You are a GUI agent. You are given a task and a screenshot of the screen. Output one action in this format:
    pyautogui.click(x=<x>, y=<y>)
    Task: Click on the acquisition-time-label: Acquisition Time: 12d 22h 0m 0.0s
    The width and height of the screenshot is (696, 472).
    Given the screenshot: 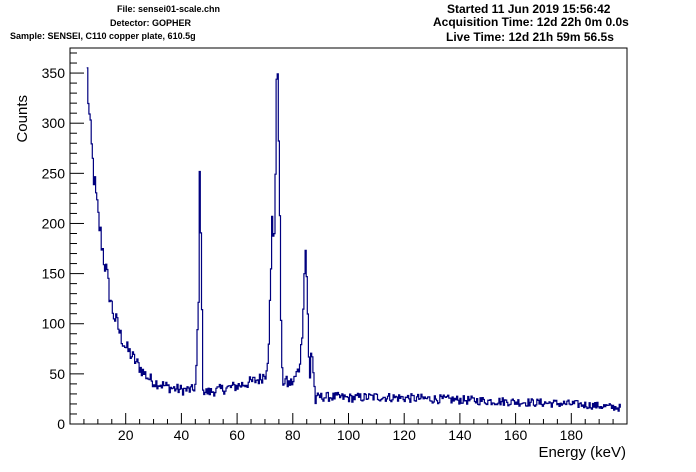 What is the action you would take?
    pyautogui.click(x=531, y=22)
    